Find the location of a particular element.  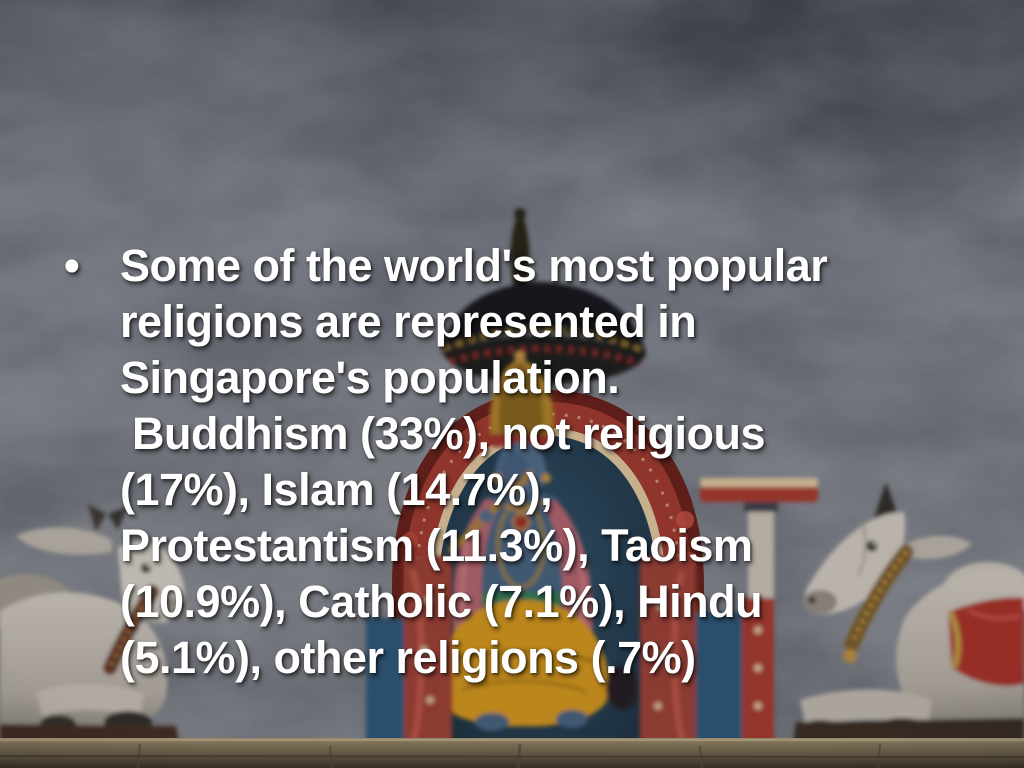

parasol-finial is located at coordinates (544, 296).